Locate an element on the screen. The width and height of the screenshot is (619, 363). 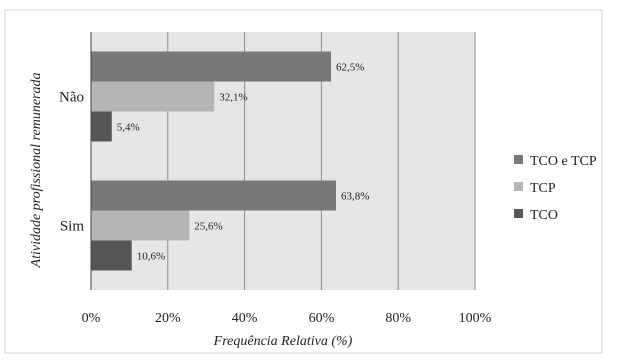
x-tick-label: 20% is located at coordinates (168, 318).